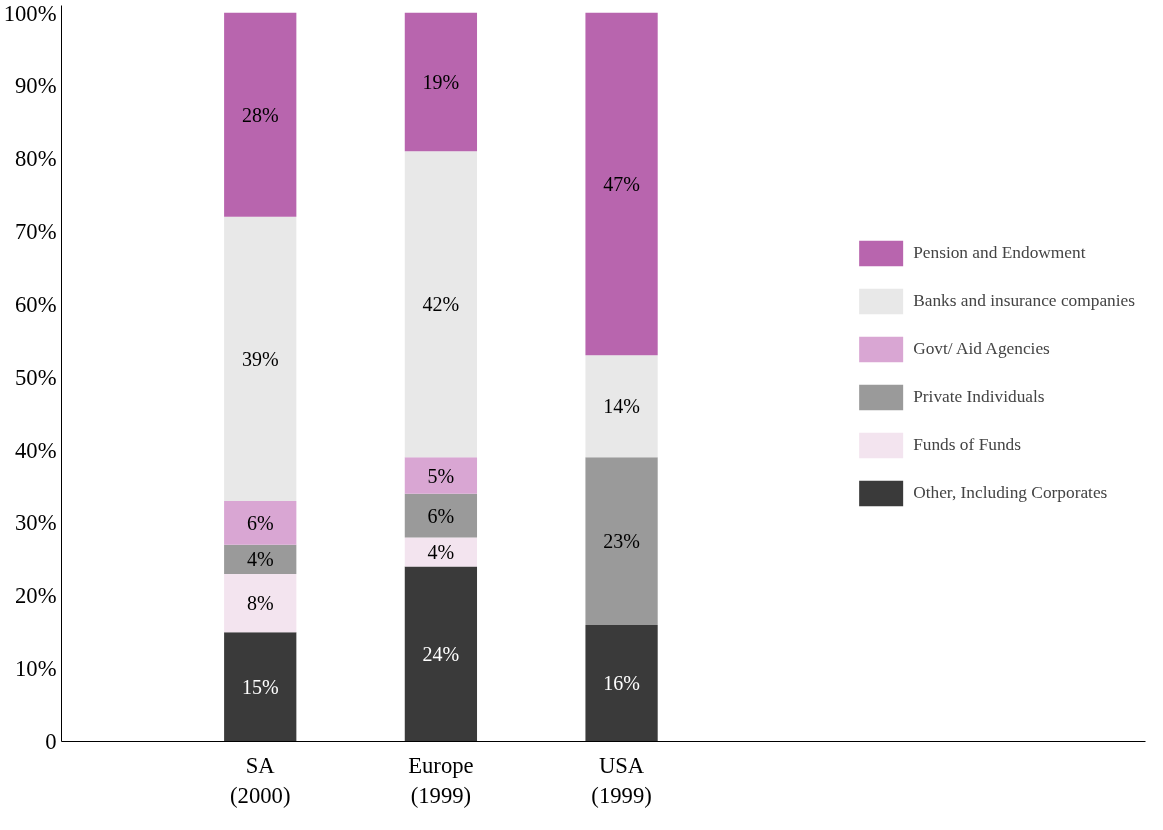 The width and height of the screenshot is (1163, 830). I want to click on legend-label: Private Individuals, so click(979, 397).